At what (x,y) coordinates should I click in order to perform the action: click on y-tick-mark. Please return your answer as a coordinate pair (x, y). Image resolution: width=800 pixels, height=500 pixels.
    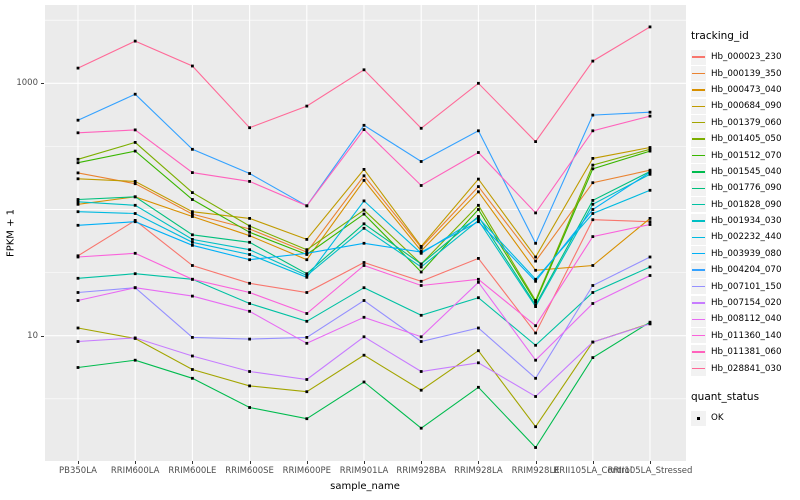
    Looking at the image, I should click on (42, 84).